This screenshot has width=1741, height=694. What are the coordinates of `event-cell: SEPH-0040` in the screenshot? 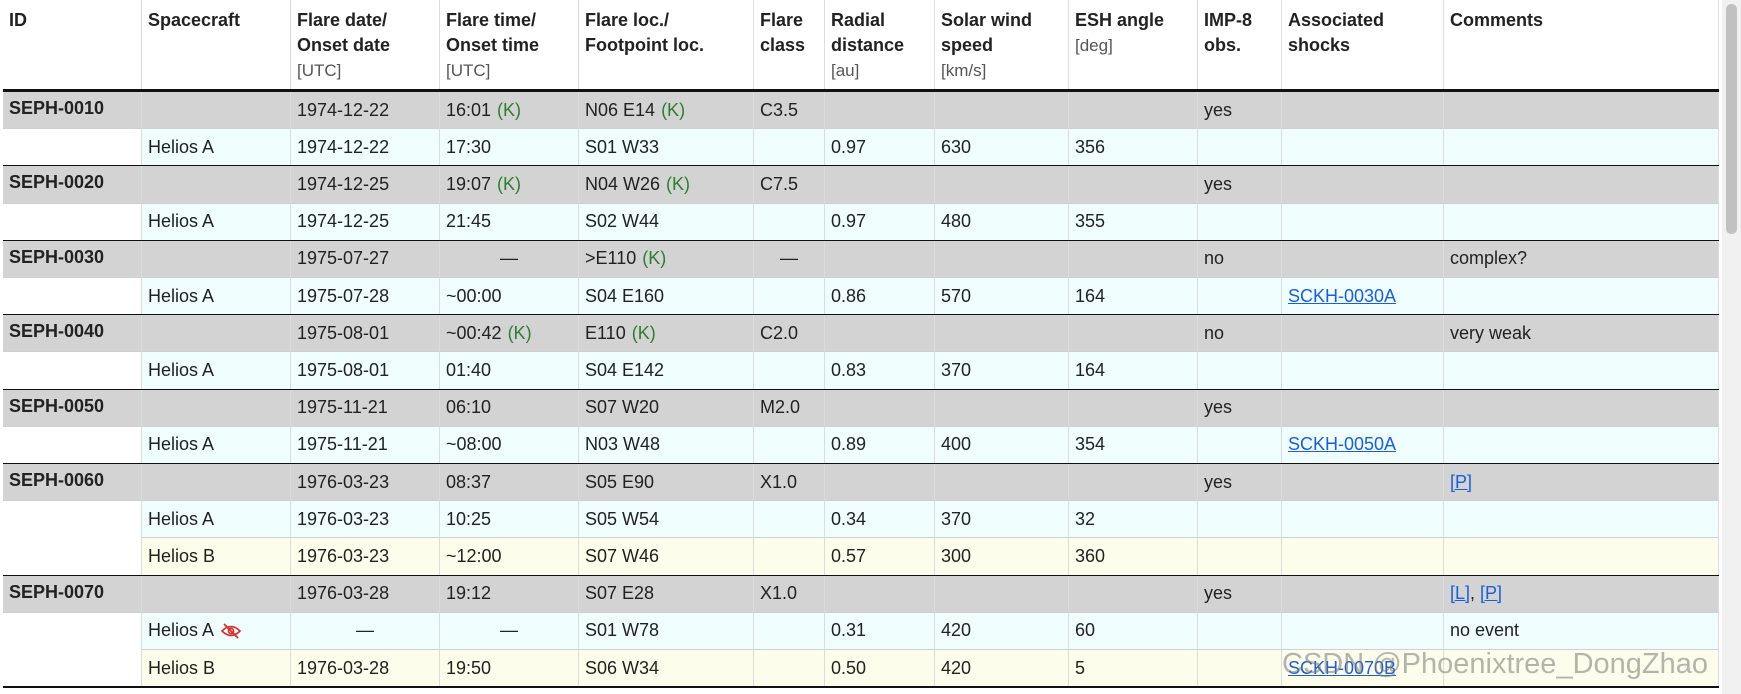 It's located at (72, 334).